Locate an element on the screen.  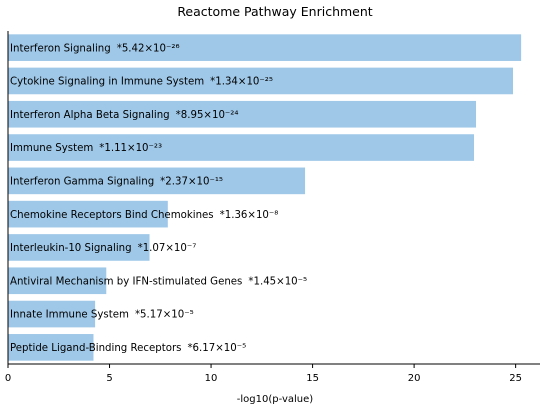
bar-pvalue-8: *1.45×10⁻⁵ is located at coordinates (277, 281).